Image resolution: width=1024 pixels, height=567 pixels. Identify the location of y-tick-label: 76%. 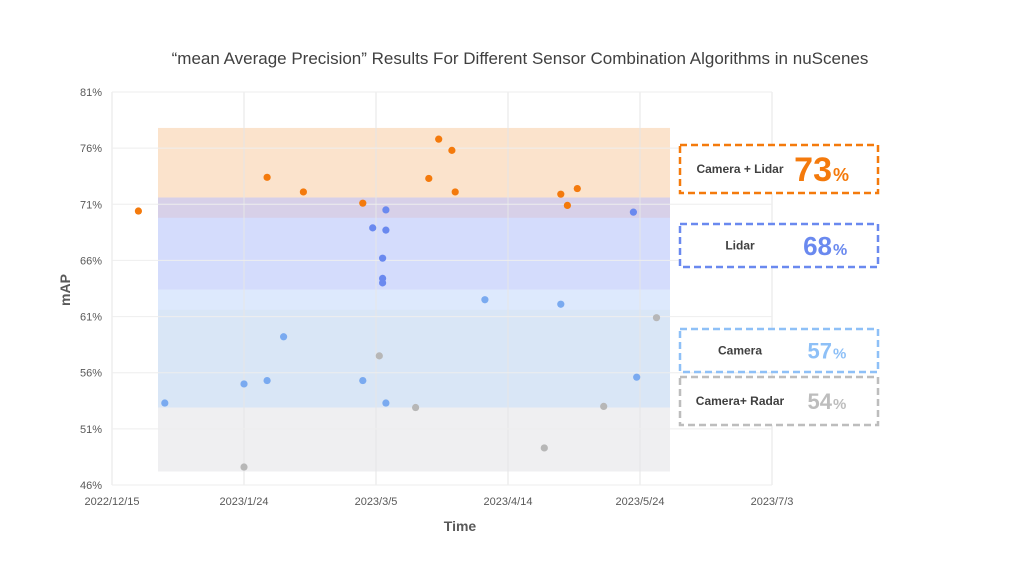
(91, 149).